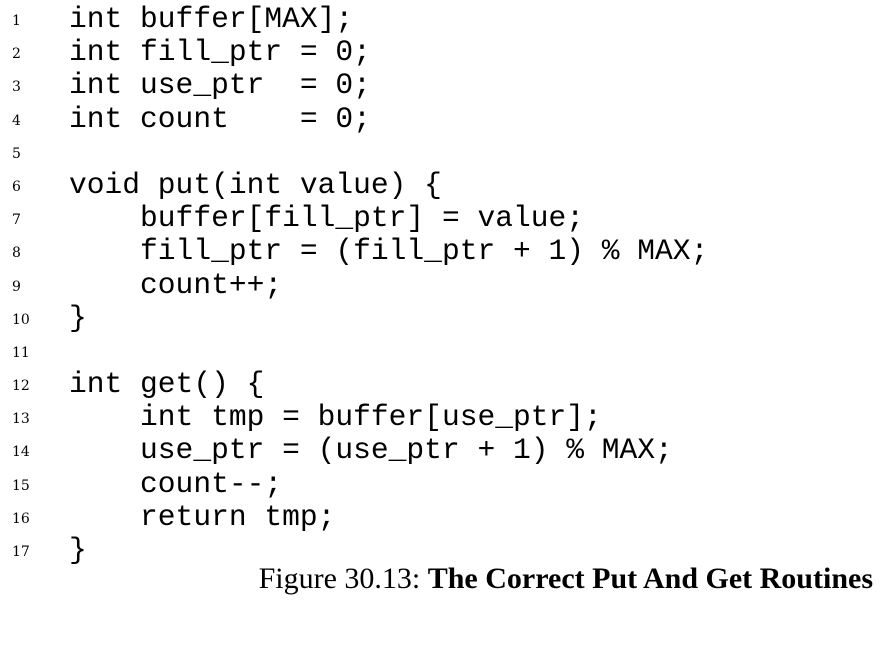  Describe the element at coordinates (16, 286) in the screenshot. I see `line-number: 9` at that location.